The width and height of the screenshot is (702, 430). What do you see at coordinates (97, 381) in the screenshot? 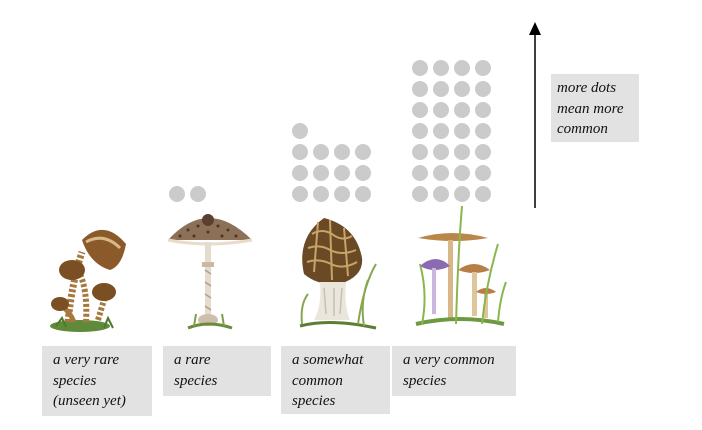
I see `label-very-rare: a very rare species (unseen yet)` at bounding box center [97, 381].